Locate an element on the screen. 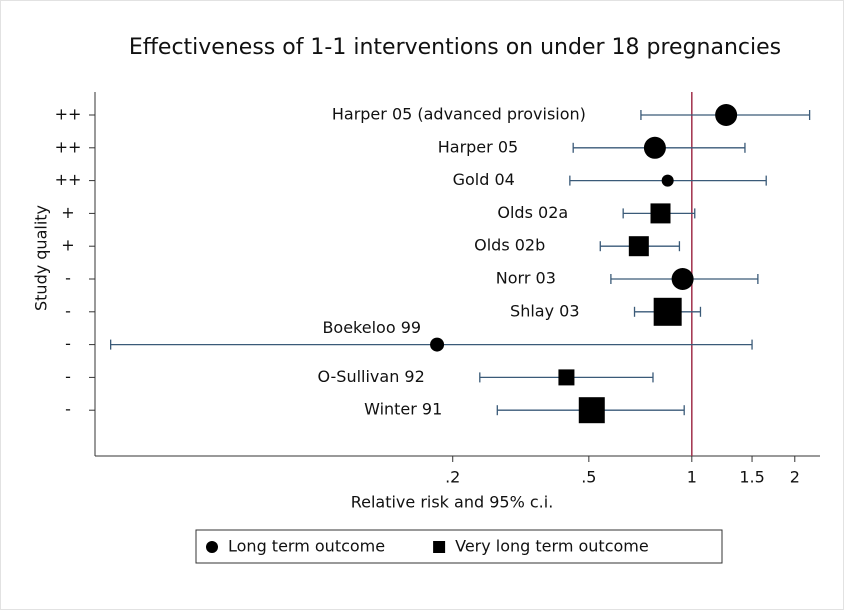 This screenshot has width=844, height=610. study-label: Norr 03 is located at coordinates (526, 278).